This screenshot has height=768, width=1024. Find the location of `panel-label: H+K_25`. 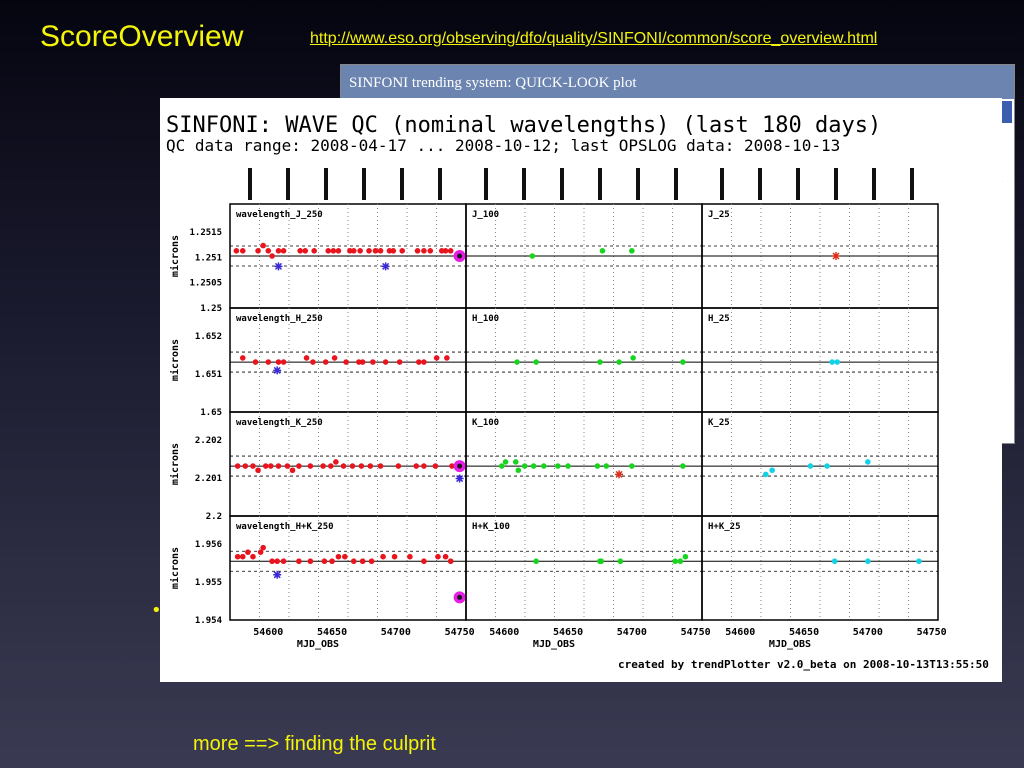

panel-label: H+K_25 is located at coordinates (724, 527).